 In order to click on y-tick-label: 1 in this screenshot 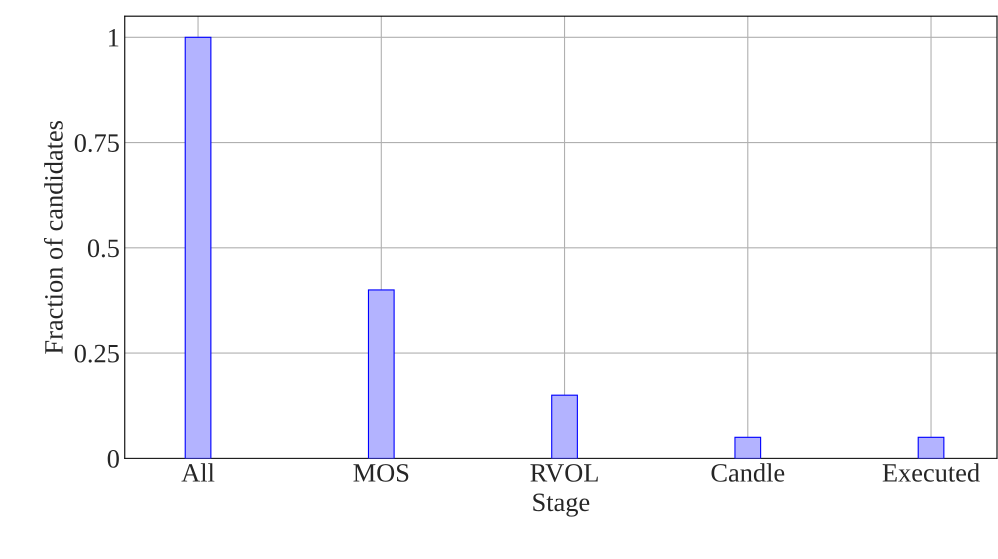, I will do `click(113, 37)`.